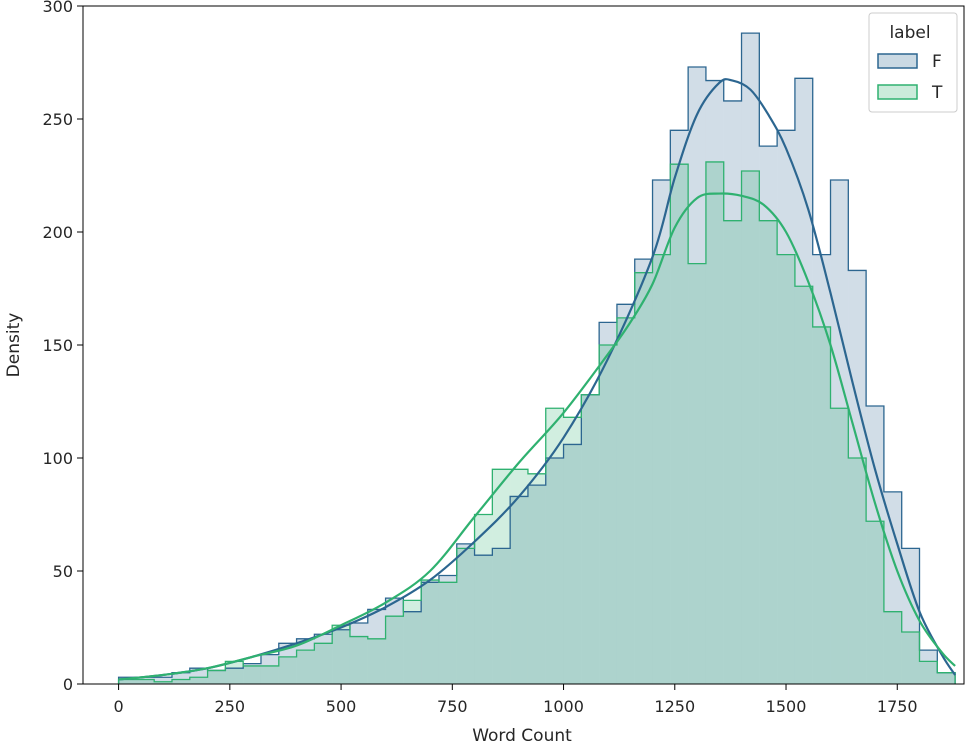 The image size is (968, 746). I want to click on x-tick-label: 500, so click(341, 706).